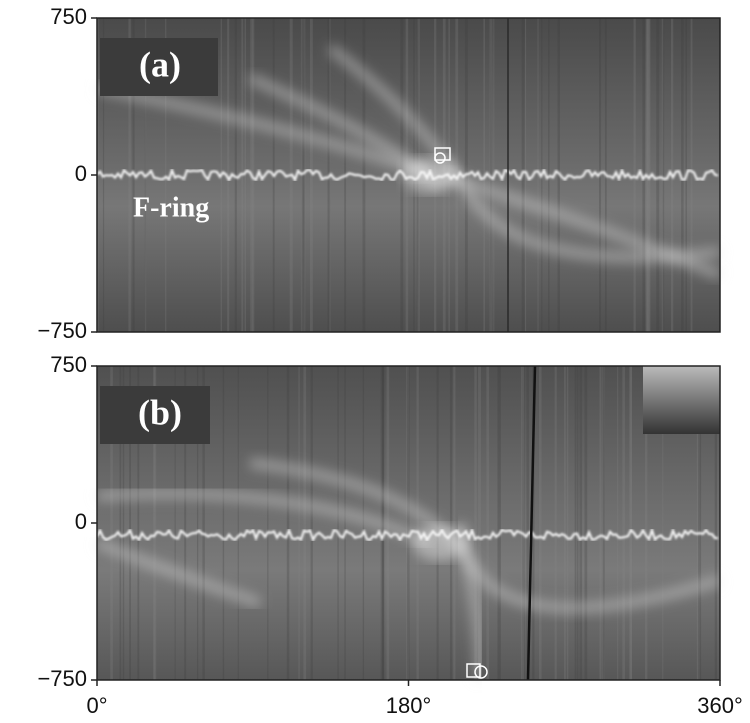 The height and width of the screenshot is (723, 750). Describe the element at coordinates (409, 705) in the screenshot. I see `x-tick-label: 180°` at that location.